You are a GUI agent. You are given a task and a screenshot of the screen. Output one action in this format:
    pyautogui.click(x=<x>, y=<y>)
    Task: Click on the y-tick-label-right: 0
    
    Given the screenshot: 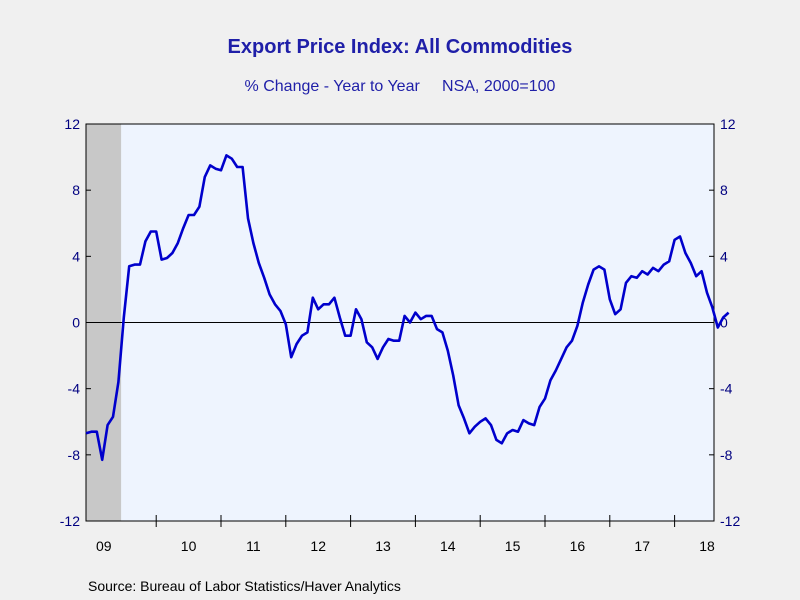 What is the action you would take?
    pyautogui.click(x=724, y=323)
    